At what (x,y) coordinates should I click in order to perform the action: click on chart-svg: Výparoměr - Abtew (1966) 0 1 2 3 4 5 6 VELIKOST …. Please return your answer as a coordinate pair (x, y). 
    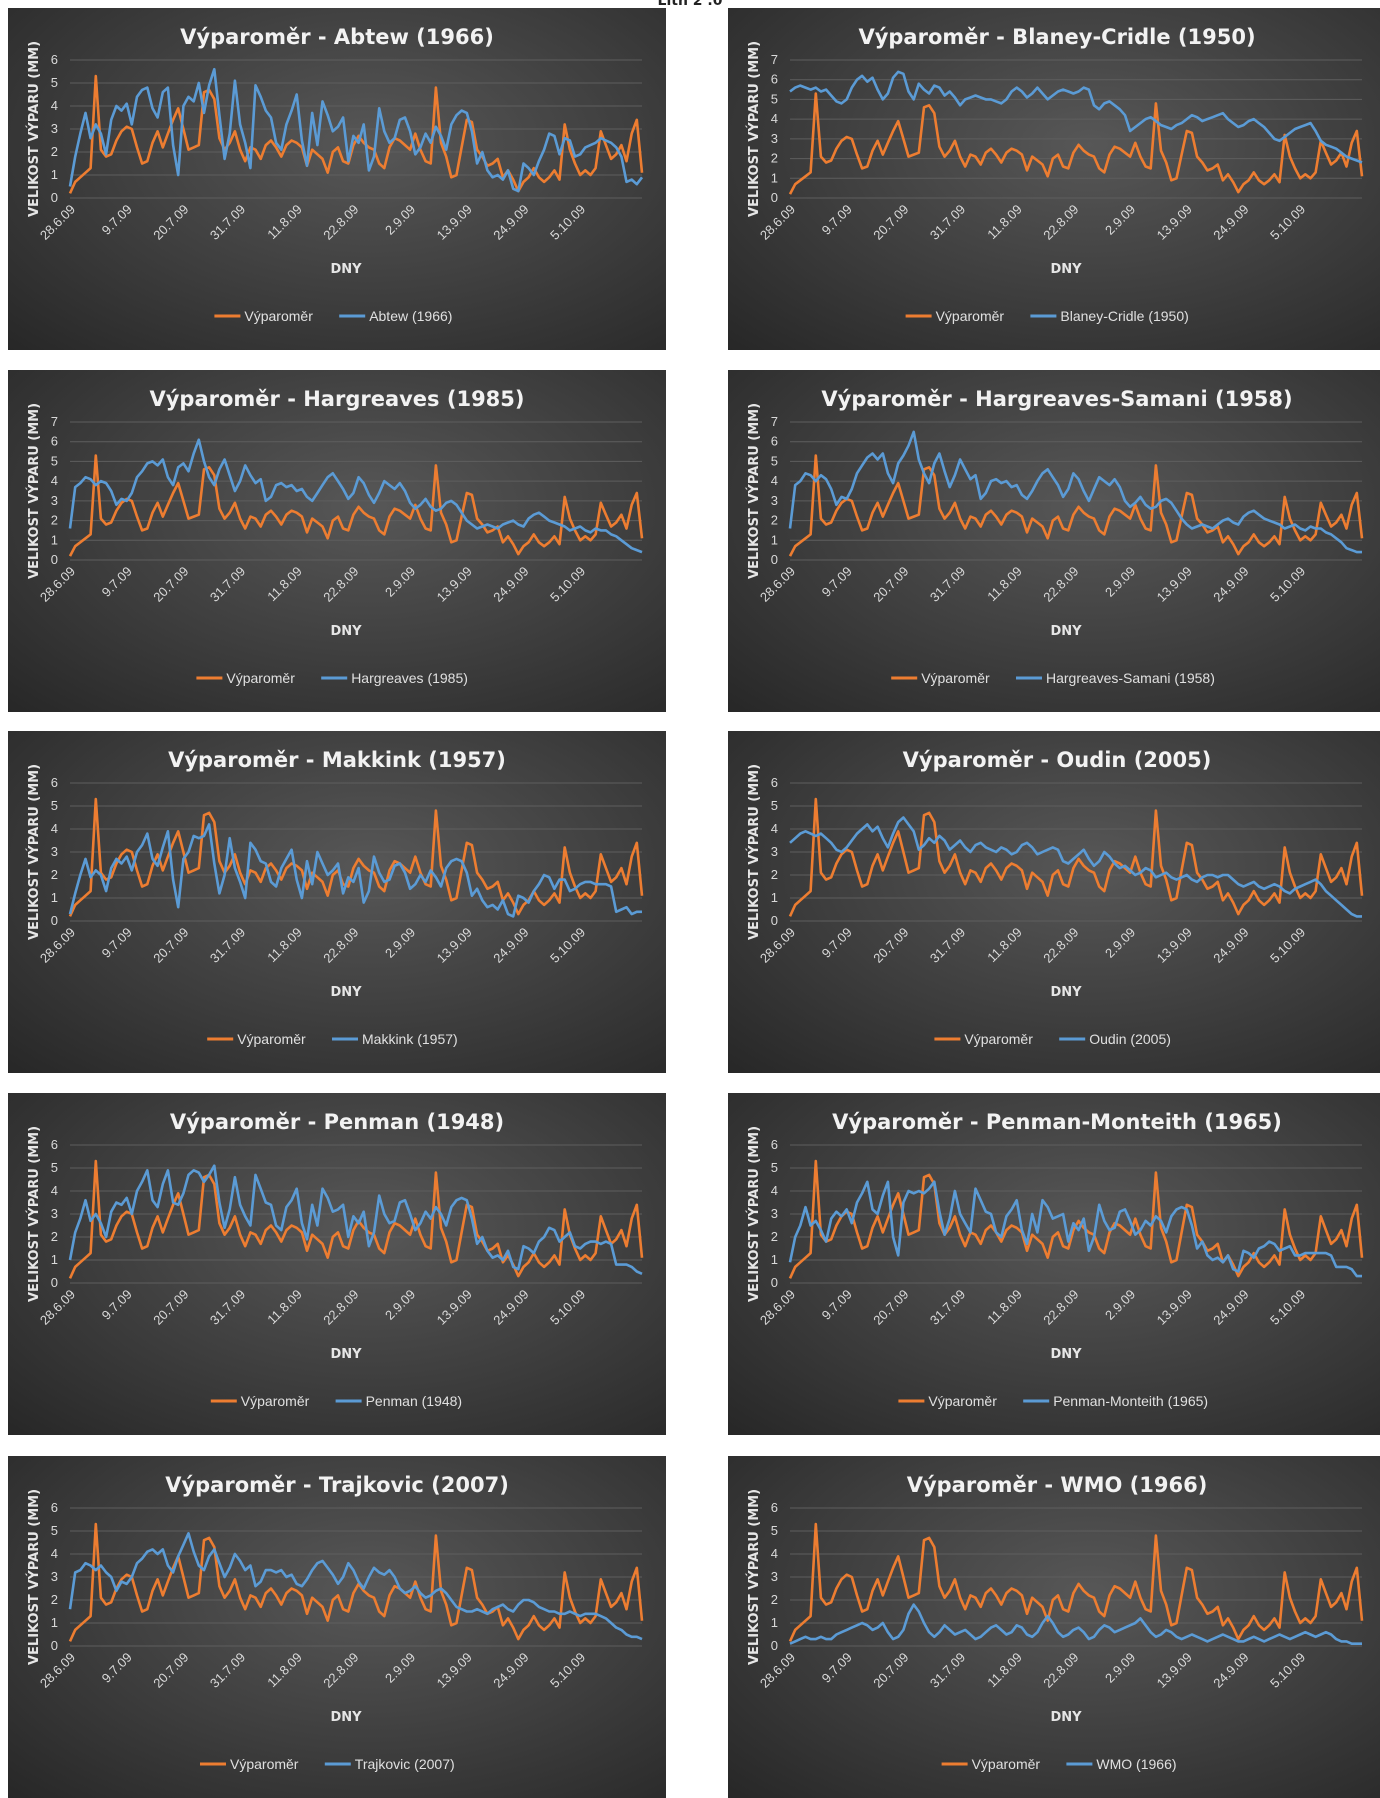
    Looking at the image, I should click on (335, 174).